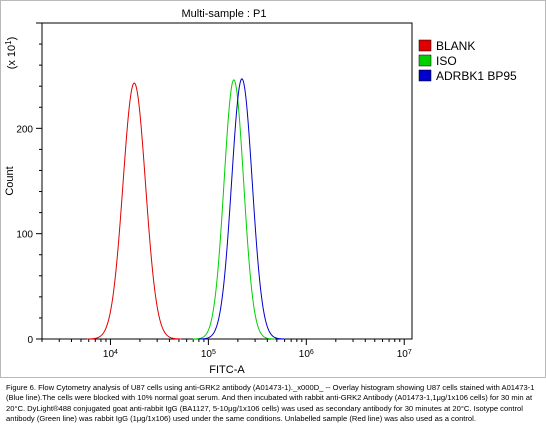 The width and height of the screenshot is (546, 446). I want to click on y-multiplier-suffix: ), so click(12, 39).